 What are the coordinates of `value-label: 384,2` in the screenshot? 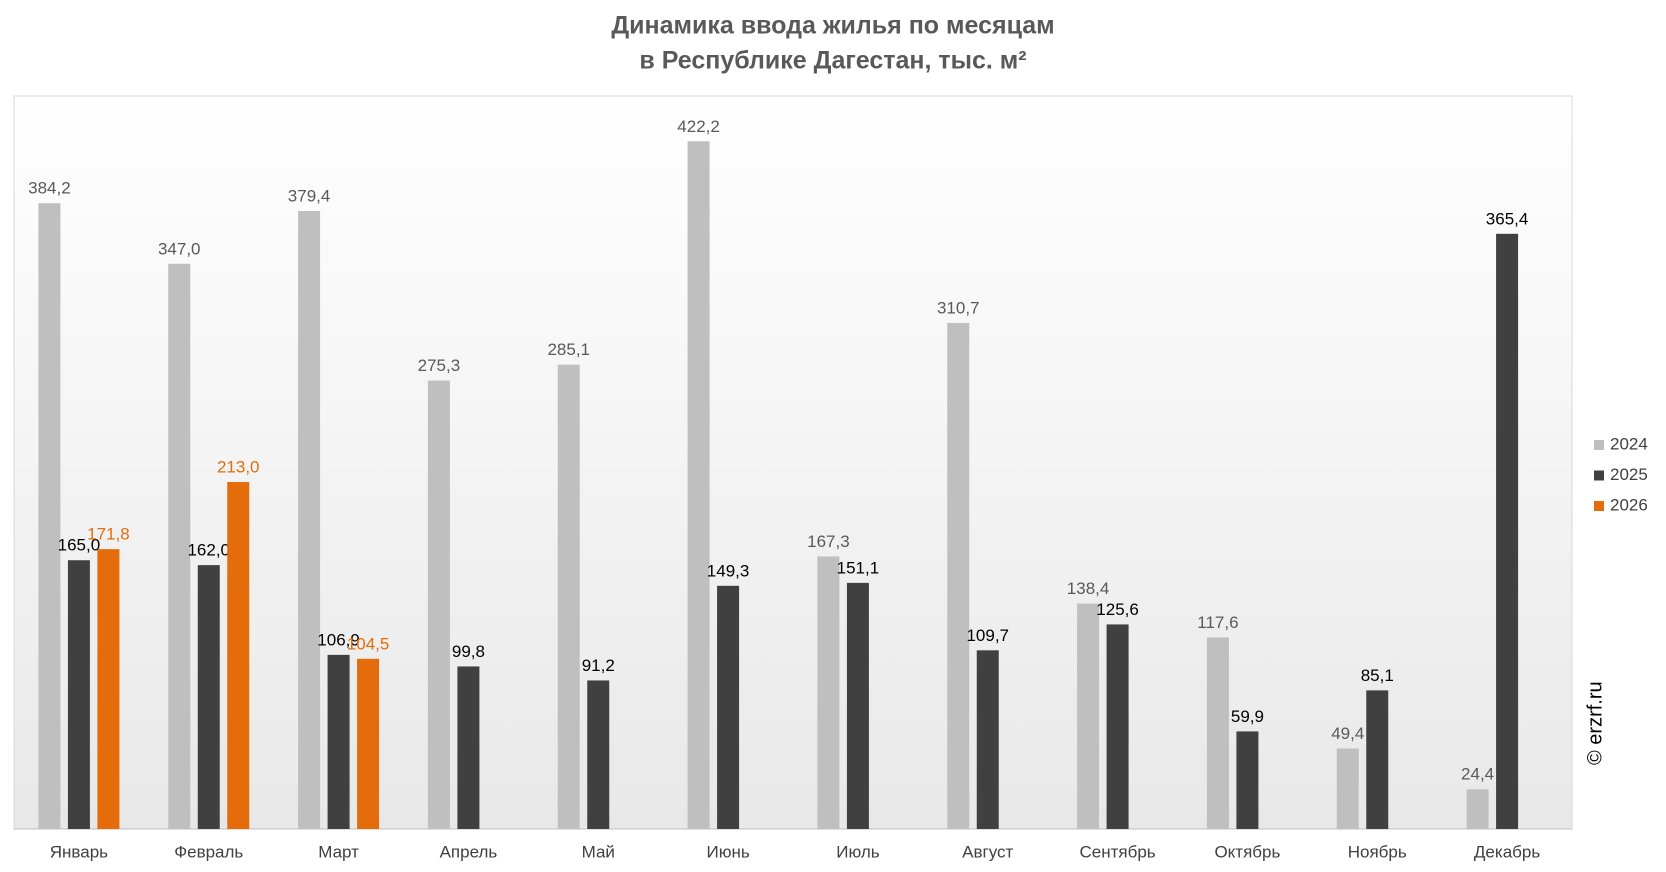 It's located at (49, 188).